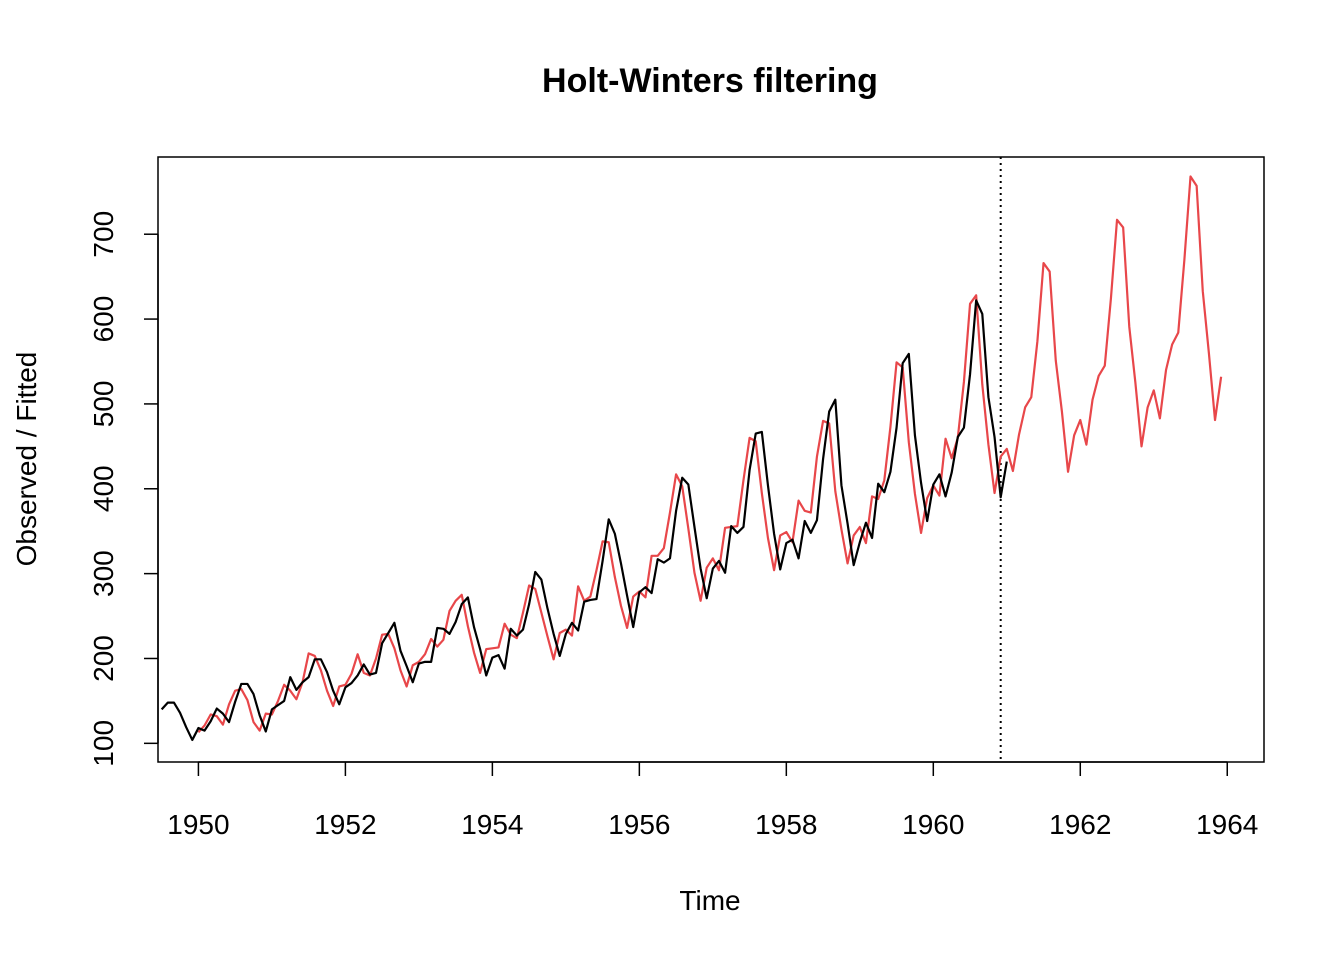 This screenshot has height=960, width=1344. I want to click on chart-title: Holt-Winters filtering, so click(710, 81).